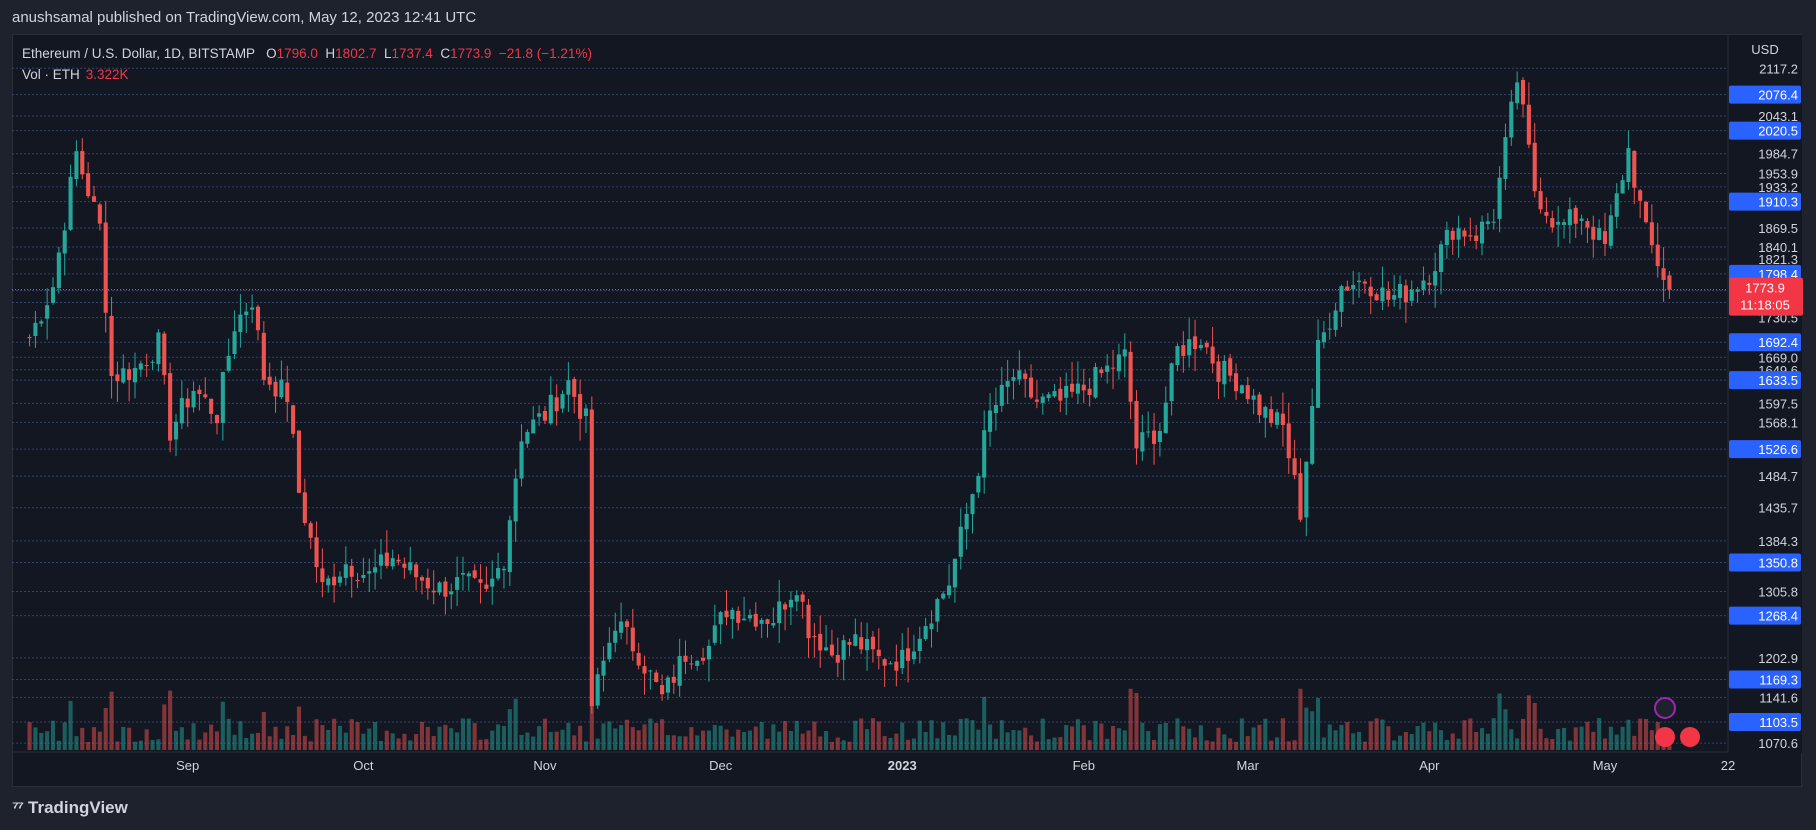 This screenshot has height=830, width=1816. I want to click on tradingview-branding: ⁷⁷ TradingView, so click(70, 808).